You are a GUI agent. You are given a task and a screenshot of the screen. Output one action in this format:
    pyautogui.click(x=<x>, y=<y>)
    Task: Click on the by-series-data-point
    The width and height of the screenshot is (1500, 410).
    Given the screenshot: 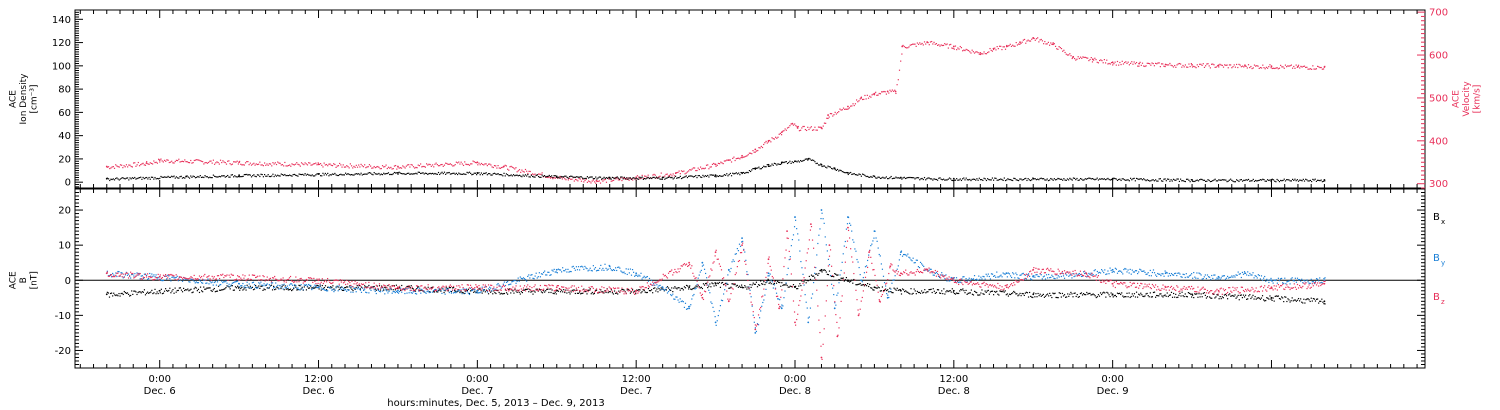 What is the action you would take?
    pyautogui.click(x=861, y=280)
    